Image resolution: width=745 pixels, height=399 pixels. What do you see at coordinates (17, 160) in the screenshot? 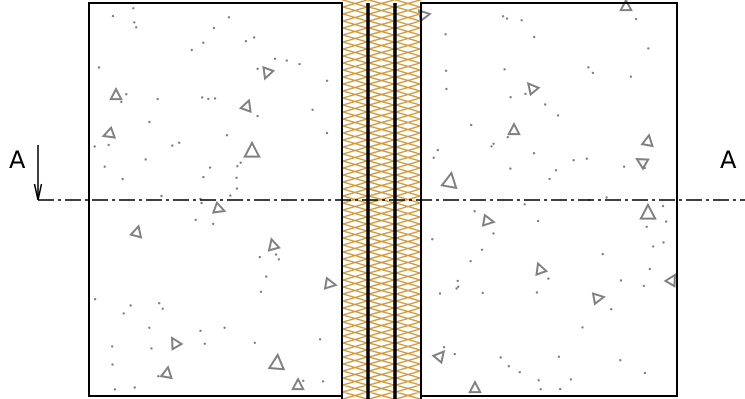
I see `section-label-left: A` at bounding box center [17, 160].